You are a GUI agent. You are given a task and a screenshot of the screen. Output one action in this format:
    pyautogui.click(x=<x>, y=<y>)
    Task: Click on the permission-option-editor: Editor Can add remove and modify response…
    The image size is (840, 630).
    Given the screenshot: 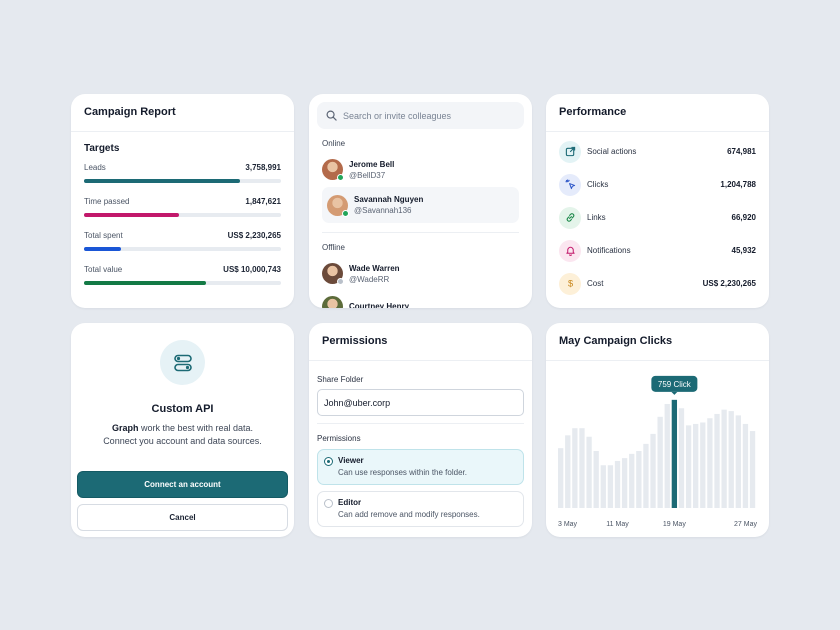 What is the action you would take?
    pyautogui.click(x=420, y=509)
    